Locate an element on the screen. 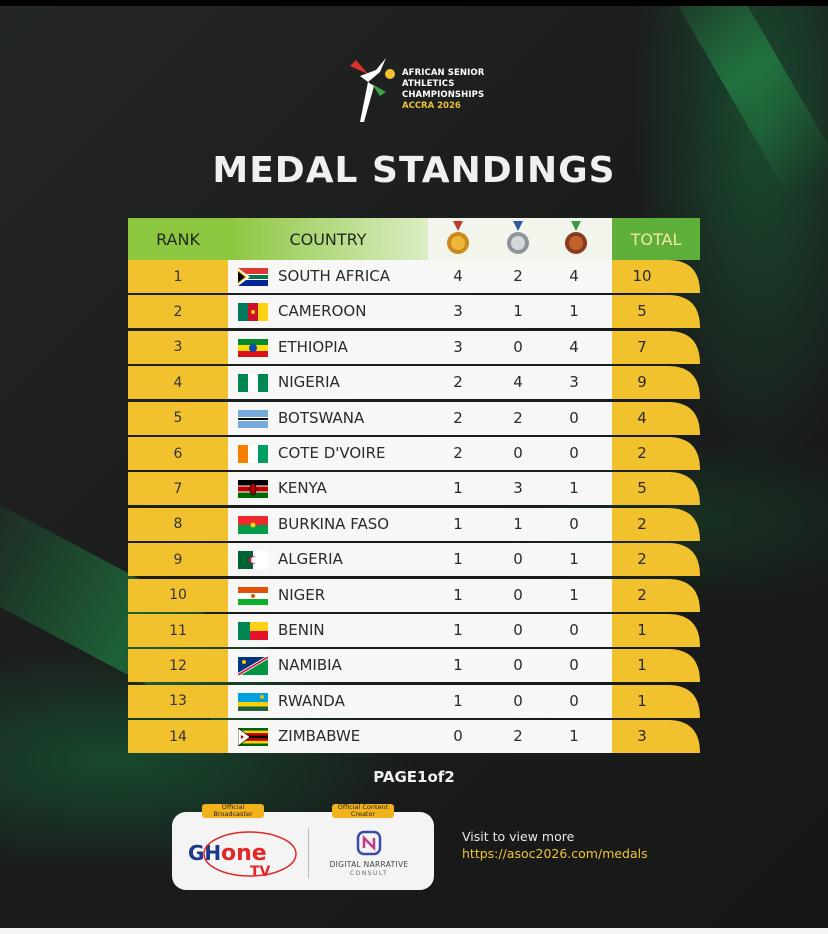 The height and width of the screenshot is (934, 828). total-header: TOTAL is located at coordinates (656, 239).